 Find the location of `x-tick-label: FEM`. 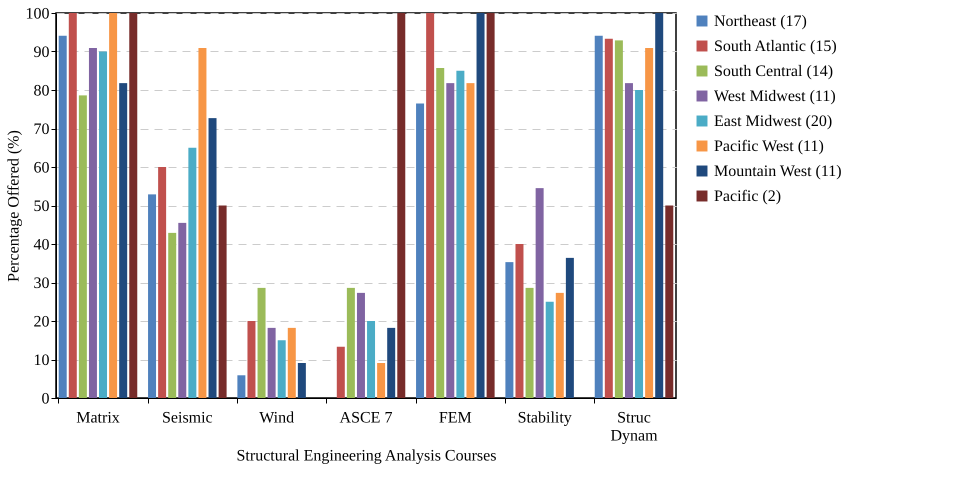

x-tick-label: FEM is located at coordinates (455, 418).